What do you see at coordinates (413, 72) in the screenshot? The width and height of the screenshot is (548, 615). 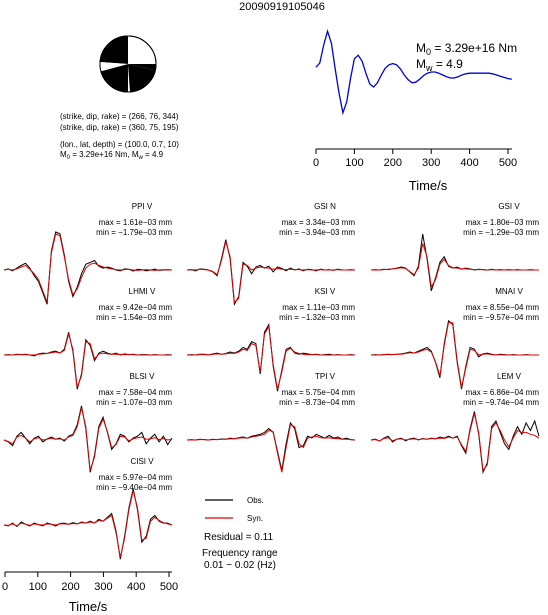 I see `stf-curve` at bounding box center [413, 72].